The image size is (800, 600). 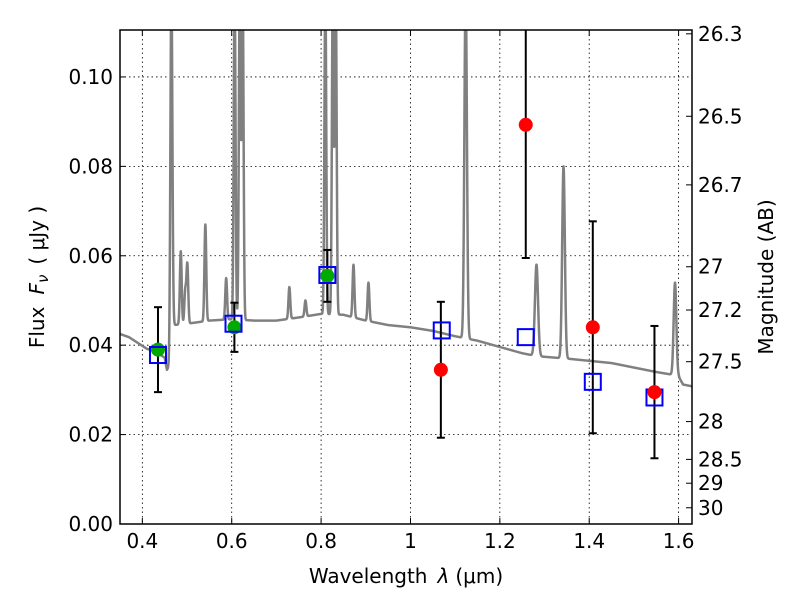 I want to click on y-tick-label: 0.10, so click(x=90, y=77).